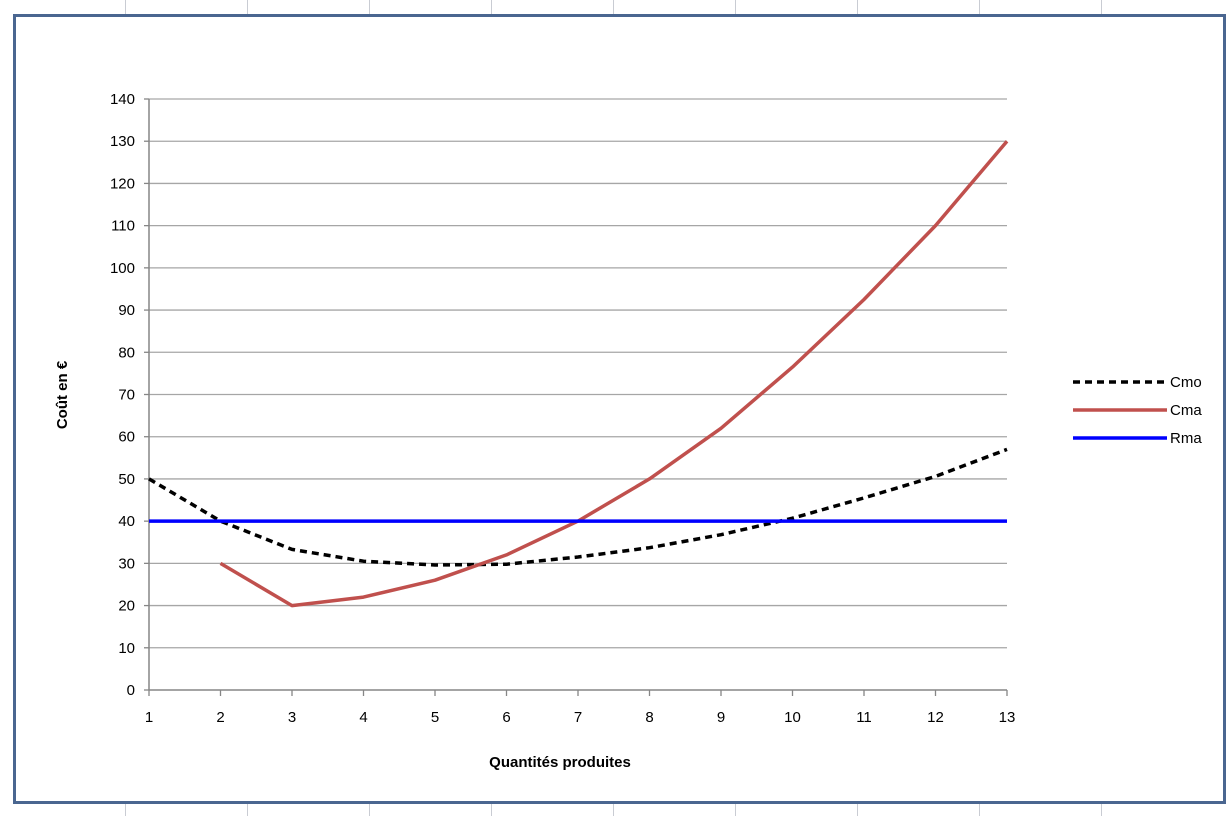 This screenshot has height=816, width=1232. Describe the element at coordinates (123, 226) in the screenshot. I see `y-tick-label: 110` at that location.